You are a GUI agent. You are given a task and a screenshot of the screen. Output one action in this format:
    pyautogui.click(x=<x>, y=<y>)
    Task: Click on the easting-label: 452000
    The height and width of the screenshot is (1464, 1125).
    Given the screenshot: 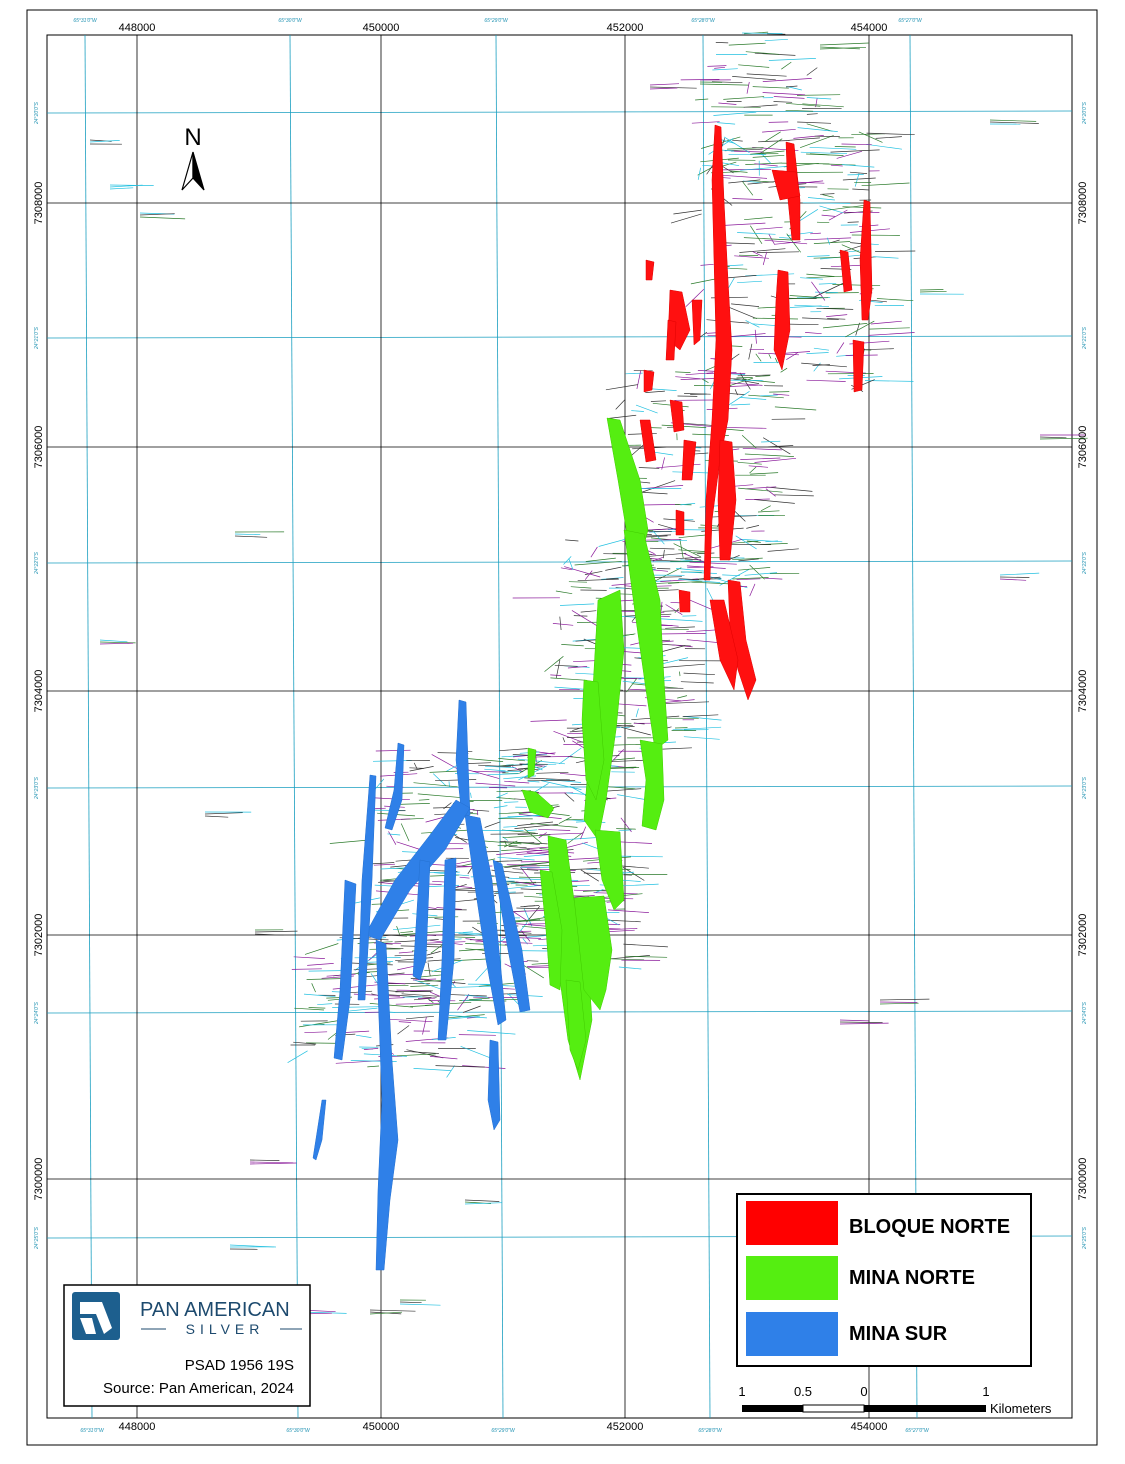 What is the action you would take?
    pyautogui.click(x=625, y=1427)
    